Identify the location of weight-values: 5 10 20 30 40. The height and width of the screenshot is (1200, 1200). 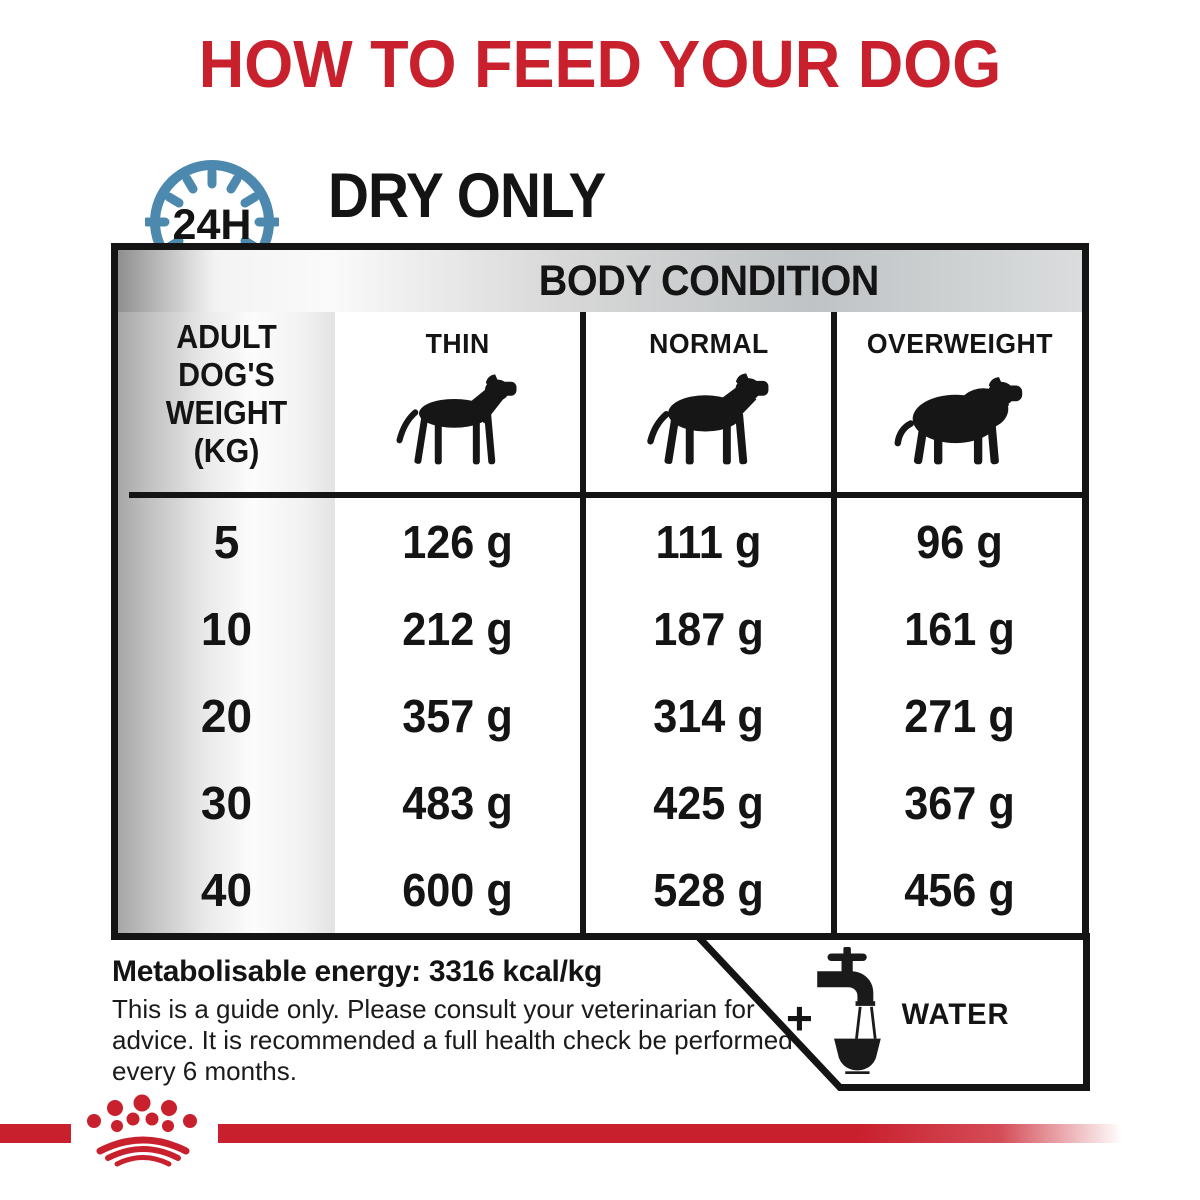
(226, 715).